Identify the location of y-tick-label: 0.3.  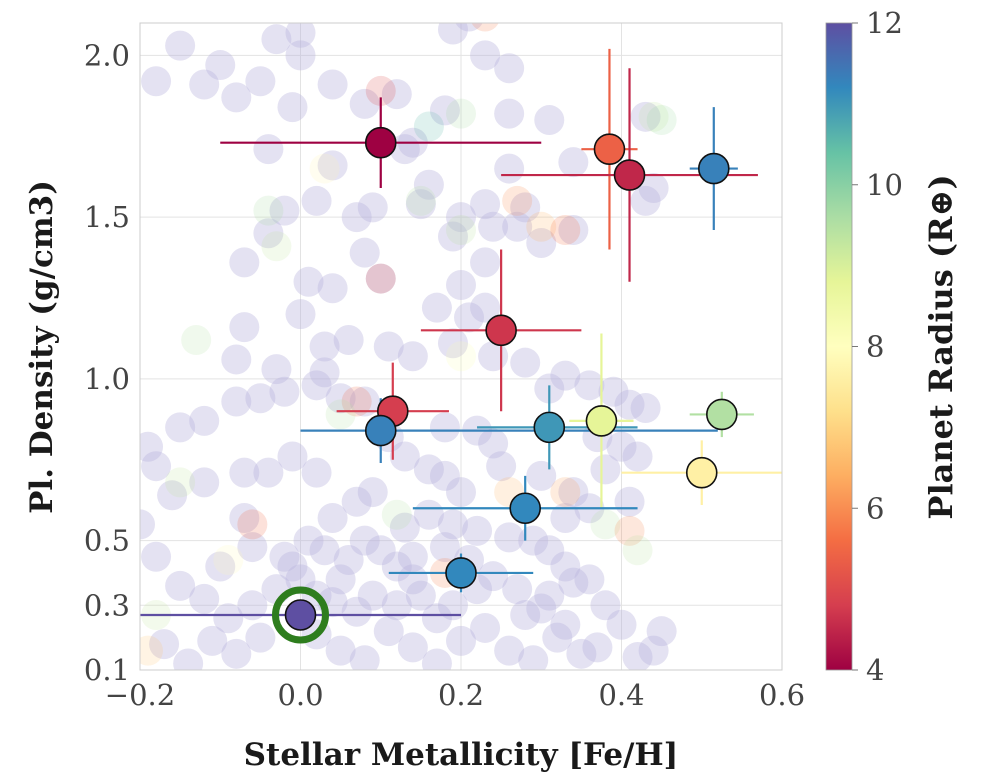
(107, 605).